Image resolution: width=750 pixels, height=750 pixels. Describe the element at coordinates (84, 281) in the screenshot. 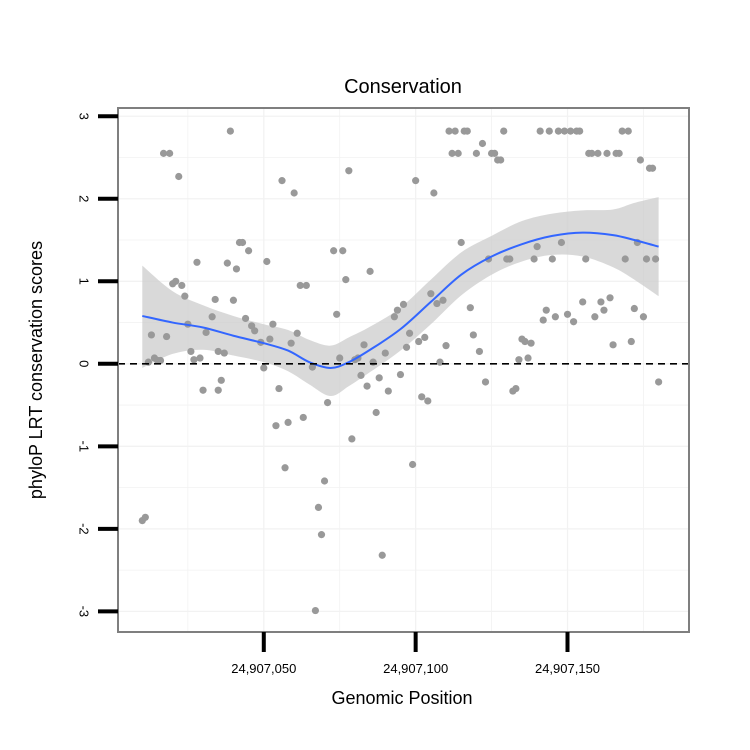

I see `y-tick-label: 1` at that location.